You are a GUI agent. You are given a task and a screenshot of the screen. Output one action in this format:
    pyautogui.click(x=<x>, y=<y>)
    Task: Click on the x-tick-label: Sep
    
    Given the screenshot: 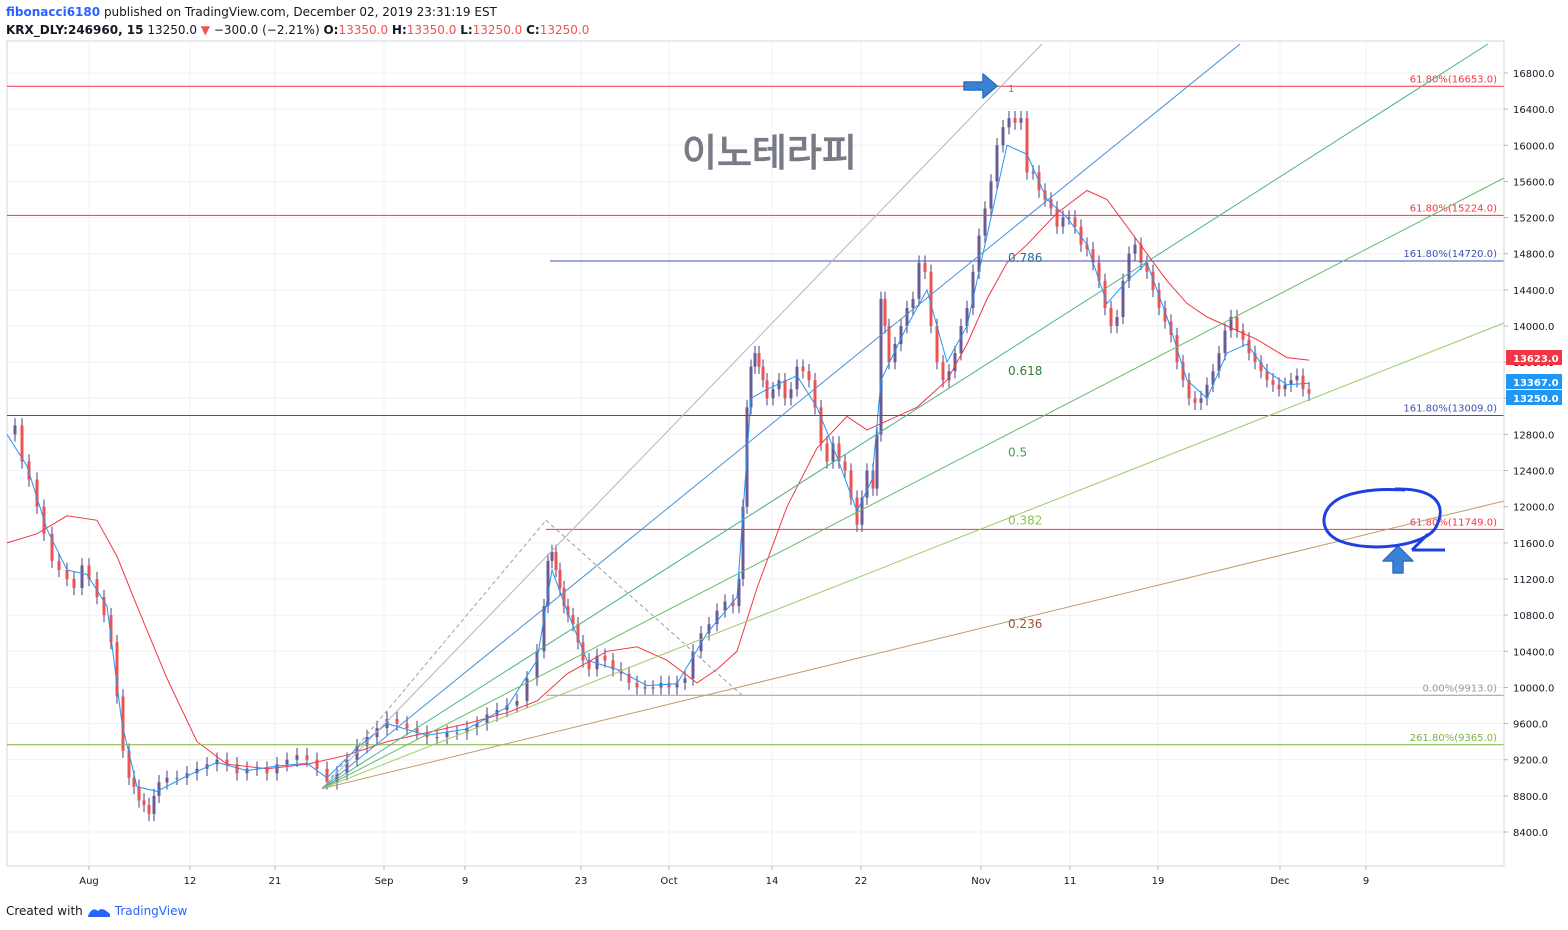 What is the action you would take?
    pyautogui.click(x=384, y=881)
    